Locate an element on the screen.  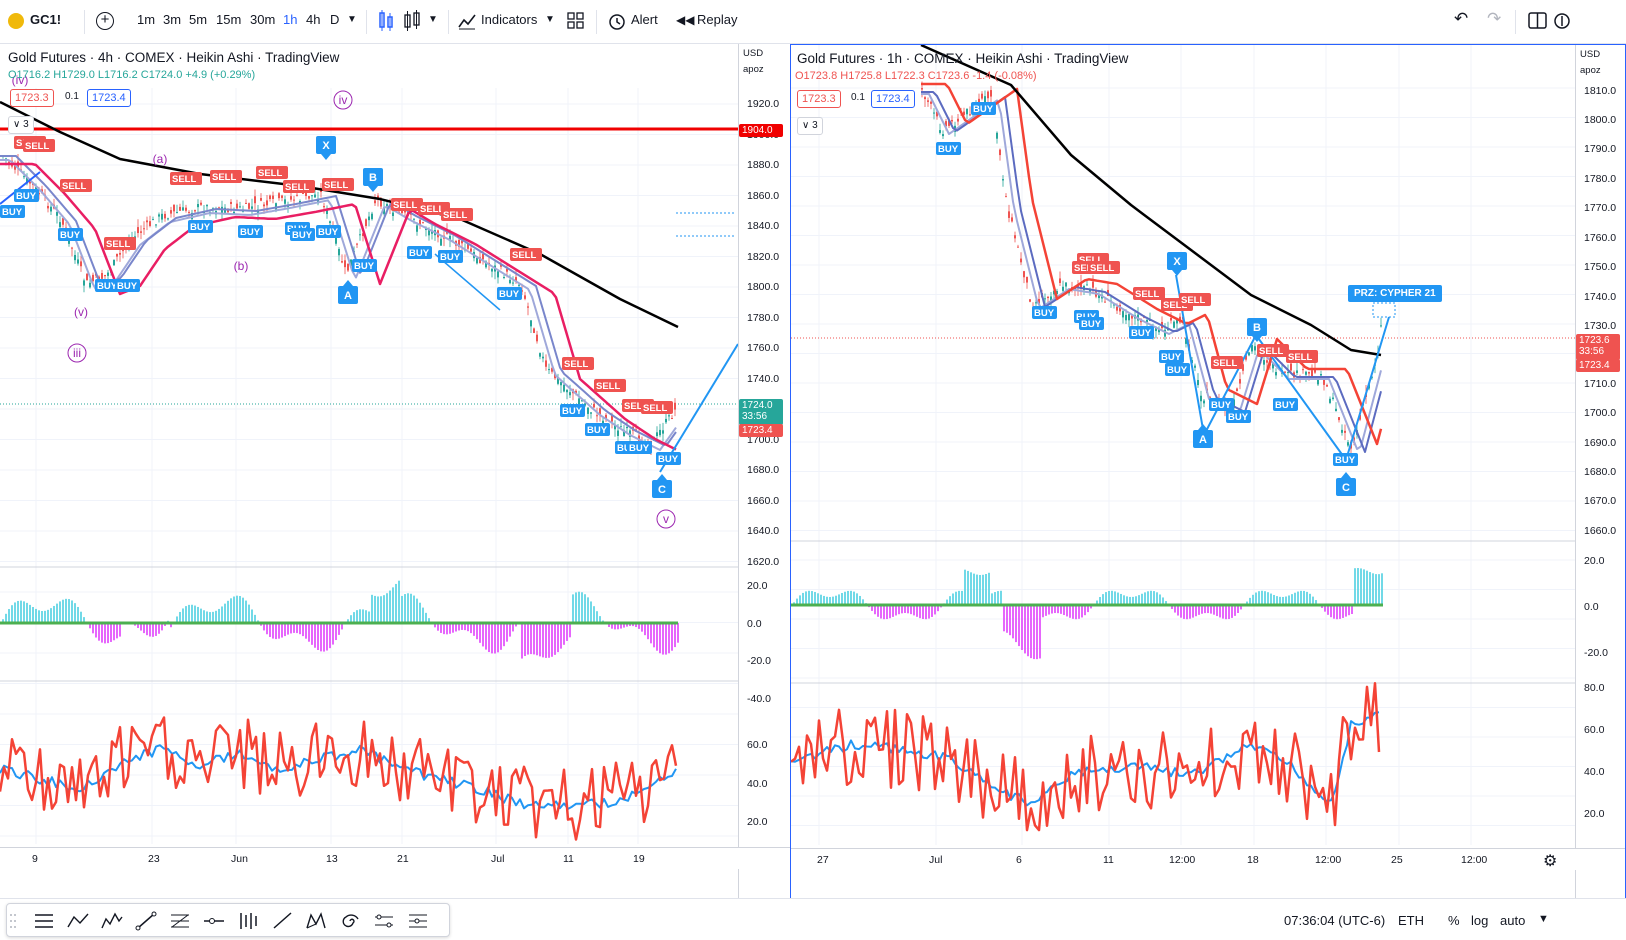
interval-4h: 4h is located at coordinates (313, 19).